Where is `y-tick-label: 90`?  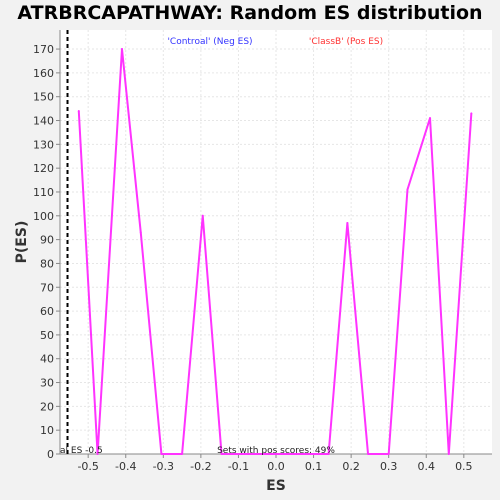
y-tick-label: 90 is located at coordinates (47, 240).